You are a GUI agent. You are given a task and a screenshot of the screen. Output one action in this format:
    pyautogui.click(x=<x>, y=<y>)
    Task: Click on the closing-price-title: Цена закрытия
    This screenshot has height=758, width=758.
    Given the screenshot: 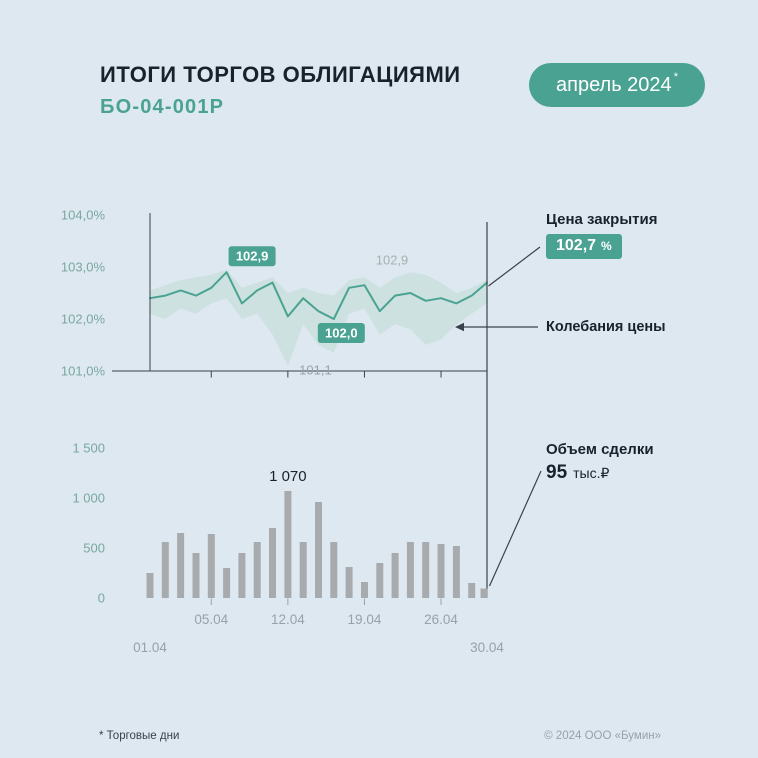 What is the action you would take?
    pyautogui.click(x=602, y=219)
    